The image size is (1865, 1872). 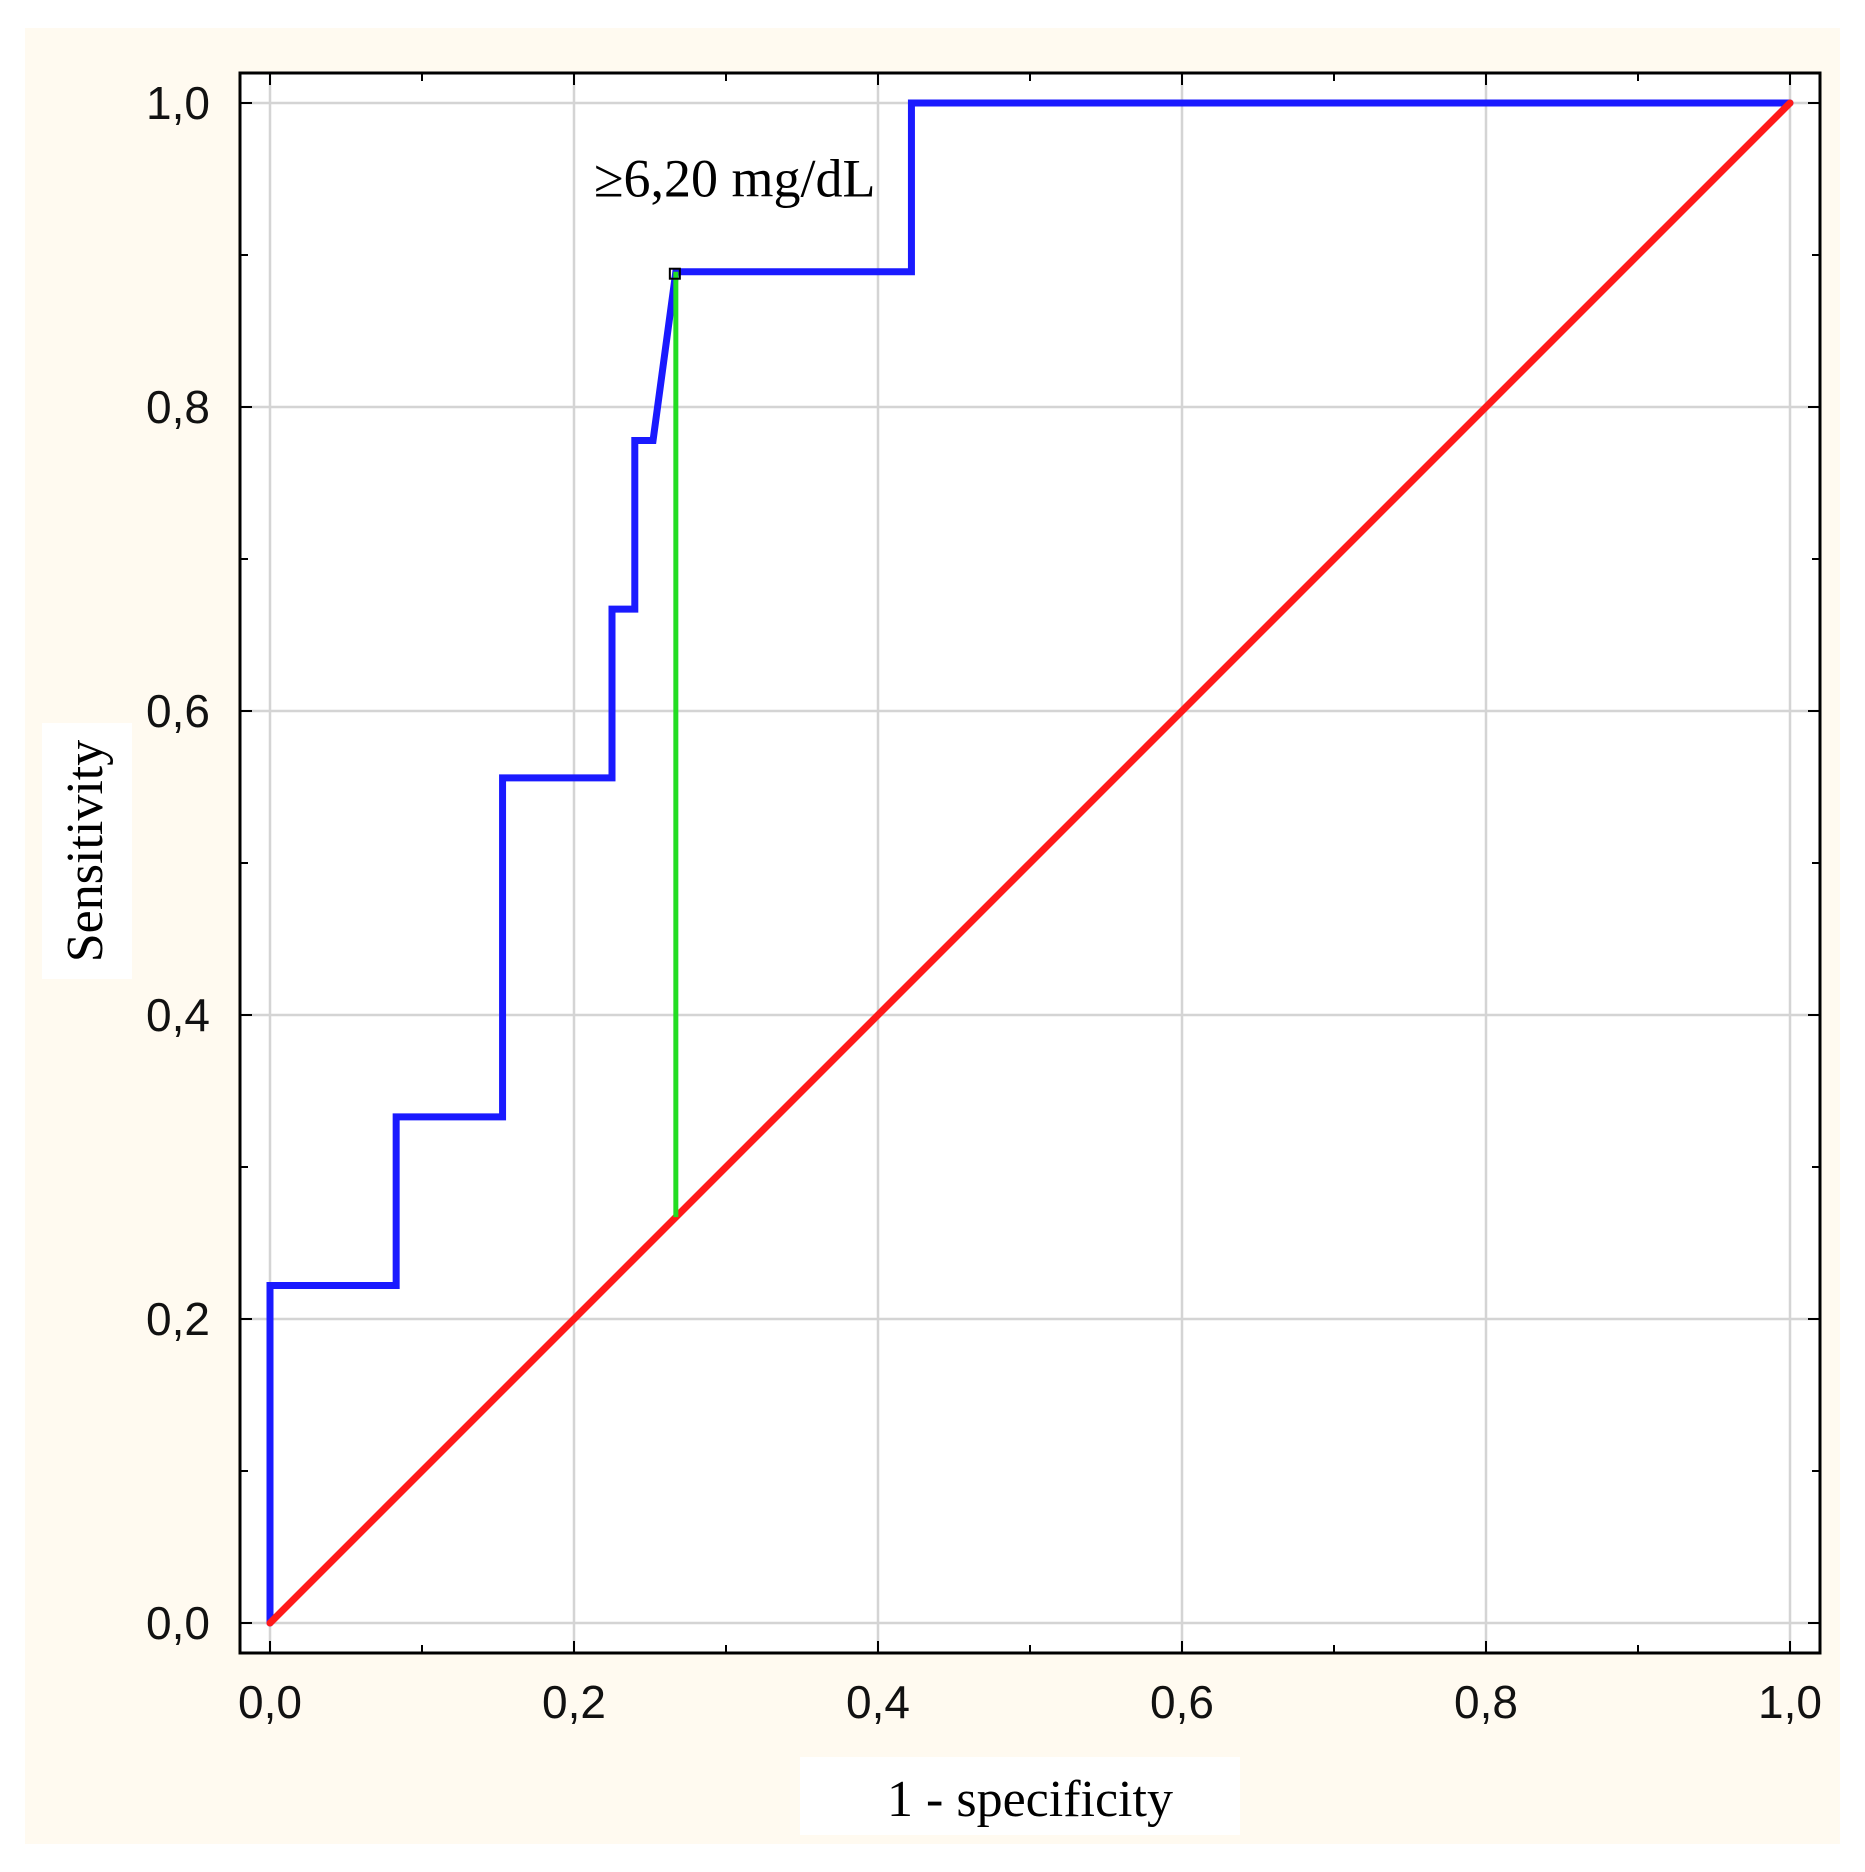 What do you see at coordinates (878, 1702) in the screenshot?
I see `x-tick-label-2: 0,4` at bounding box center [878, 1702].